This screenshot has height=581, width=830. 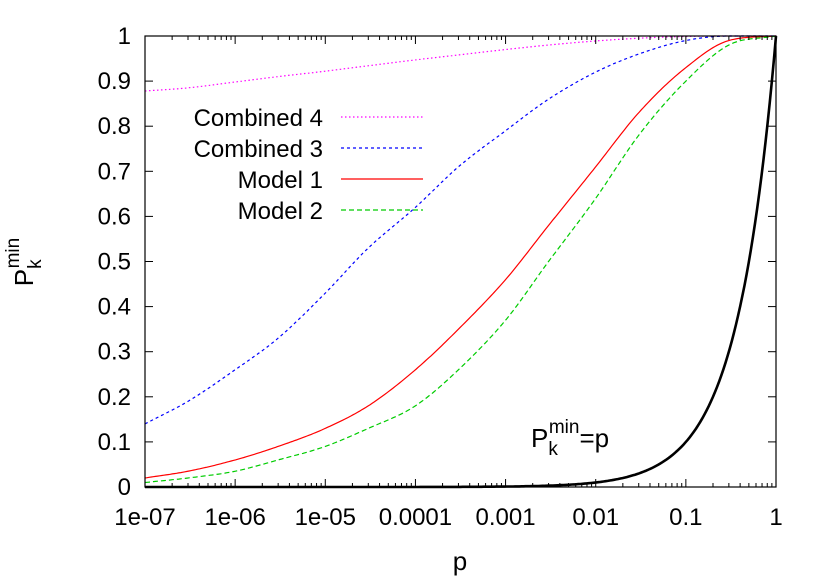 What do you see at coordinates (553, 449) in the screenshot?
I see `annotation-sub: k` at bounding box center [553, 449].